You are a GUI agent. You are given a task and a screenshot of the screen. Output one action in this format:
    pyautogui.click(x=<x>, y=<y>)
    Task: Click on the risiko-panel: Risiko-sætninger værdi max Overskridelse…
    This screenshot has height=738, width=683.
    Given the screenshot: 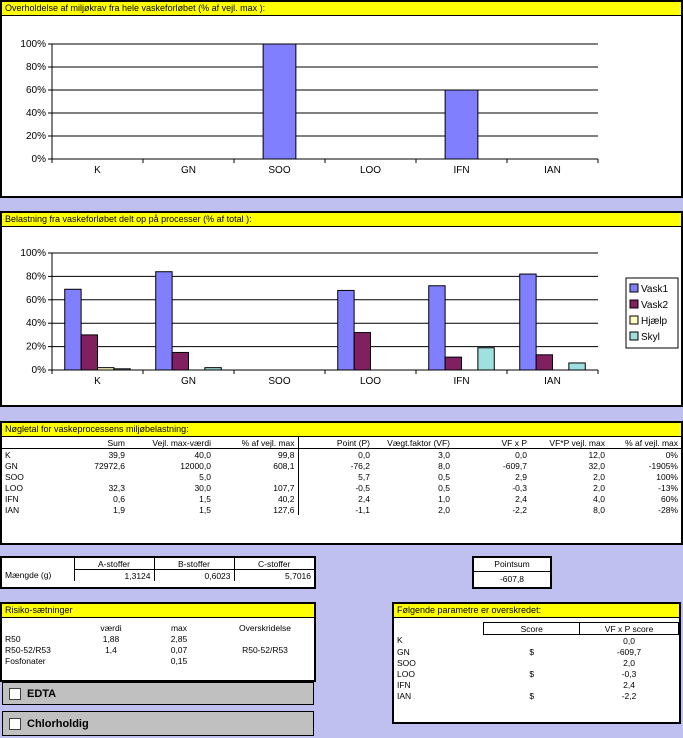 What is the action you would take?
    pyautogui.click(x=158, y=642)
    